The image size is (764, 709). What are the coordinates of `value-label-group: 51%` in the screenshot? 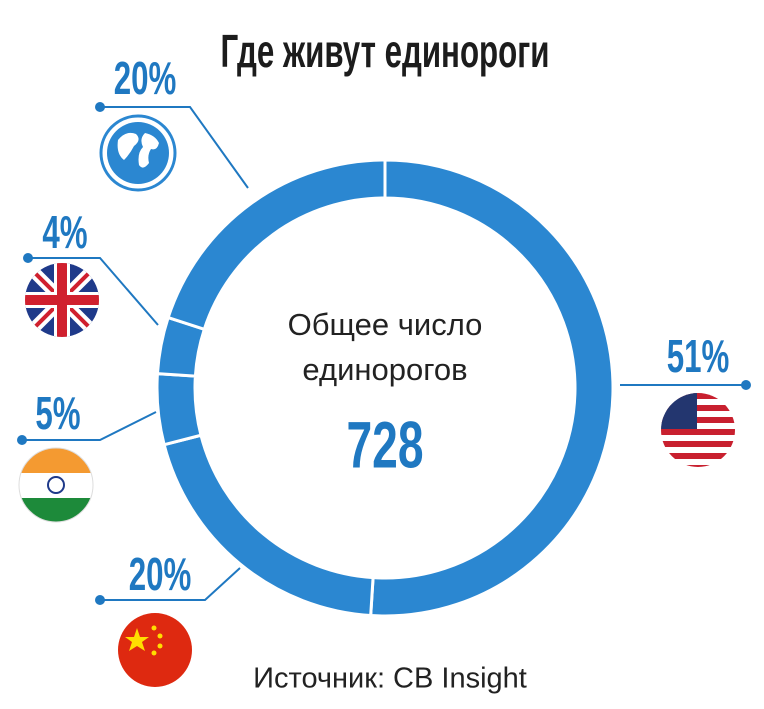 It's located at (698, 356).